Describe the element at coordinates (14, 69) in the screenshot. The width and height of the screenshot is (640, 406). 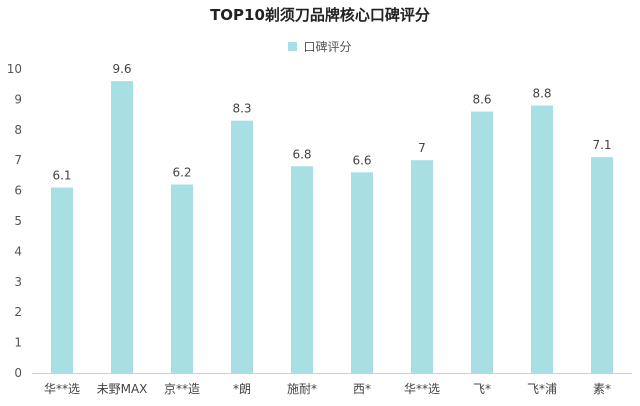
I see `y-tick-label: 10` at that location.